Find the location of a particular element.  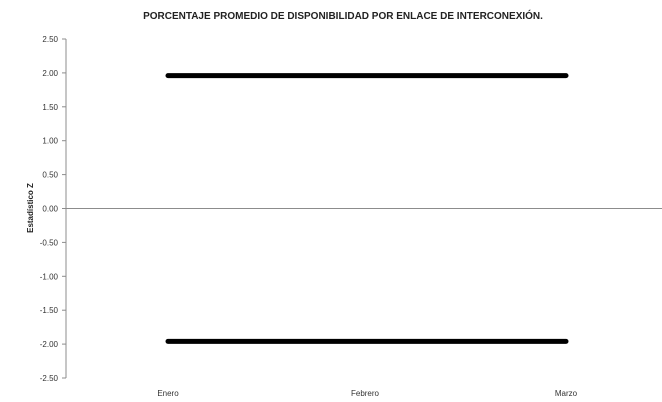

y-axis-label: Estadístico Z is located at coordinates (30, 208).